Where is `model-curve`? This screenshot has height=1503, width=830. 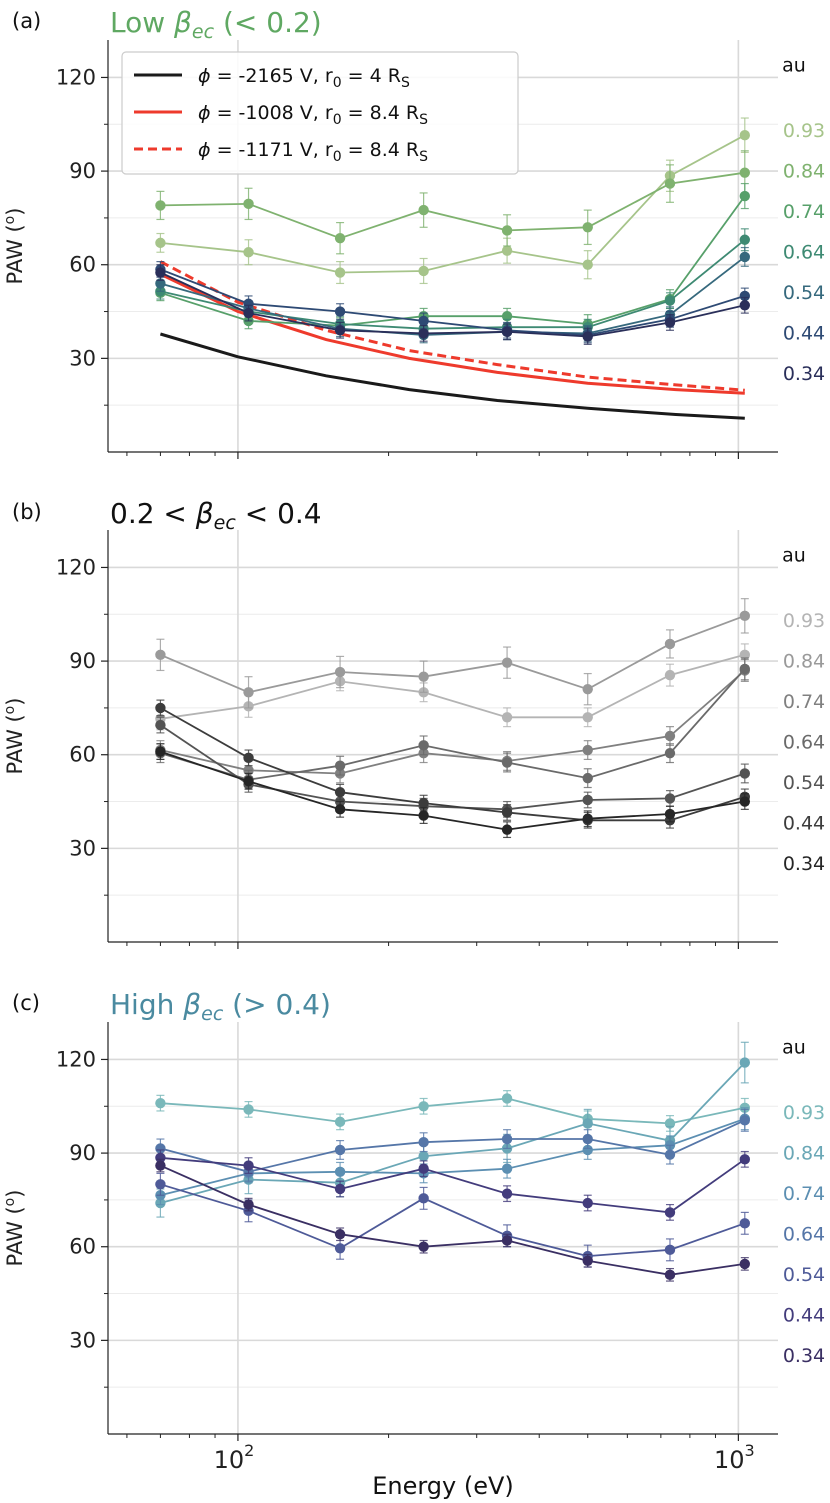
model-curve is located at coordinates (452, 376).